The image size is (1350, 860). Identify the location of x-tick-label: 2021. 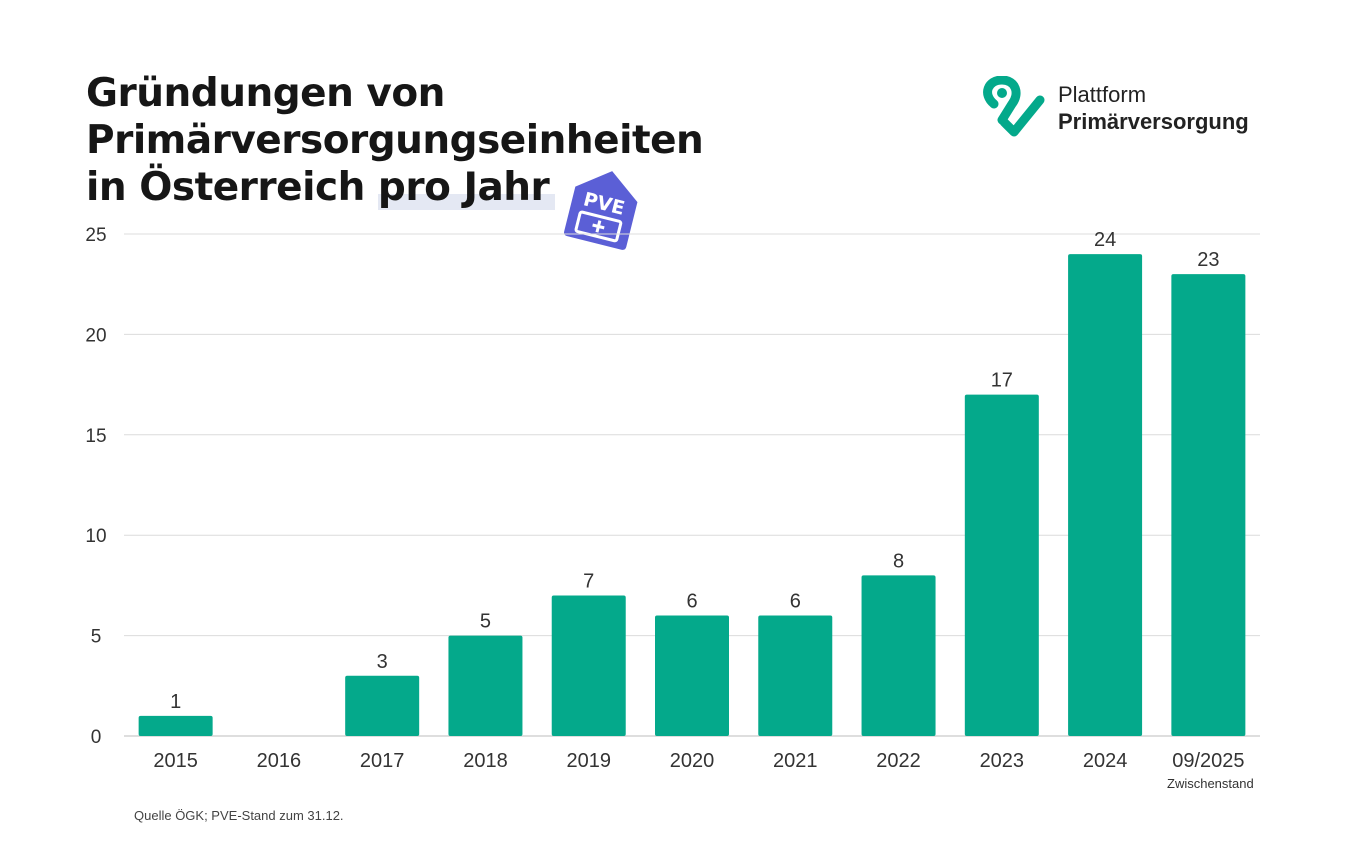
(795, 761).